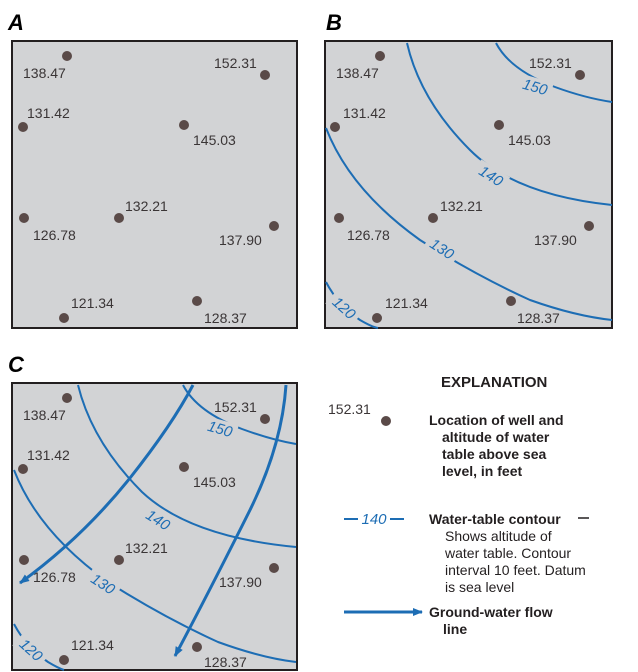 Image resolution: width=638 pixels, height=672 pixels. What do you see at coordinates (349, 409) in the screenshot?
I see `legend-well-value: 152.31` at bounding box center [349, 409].